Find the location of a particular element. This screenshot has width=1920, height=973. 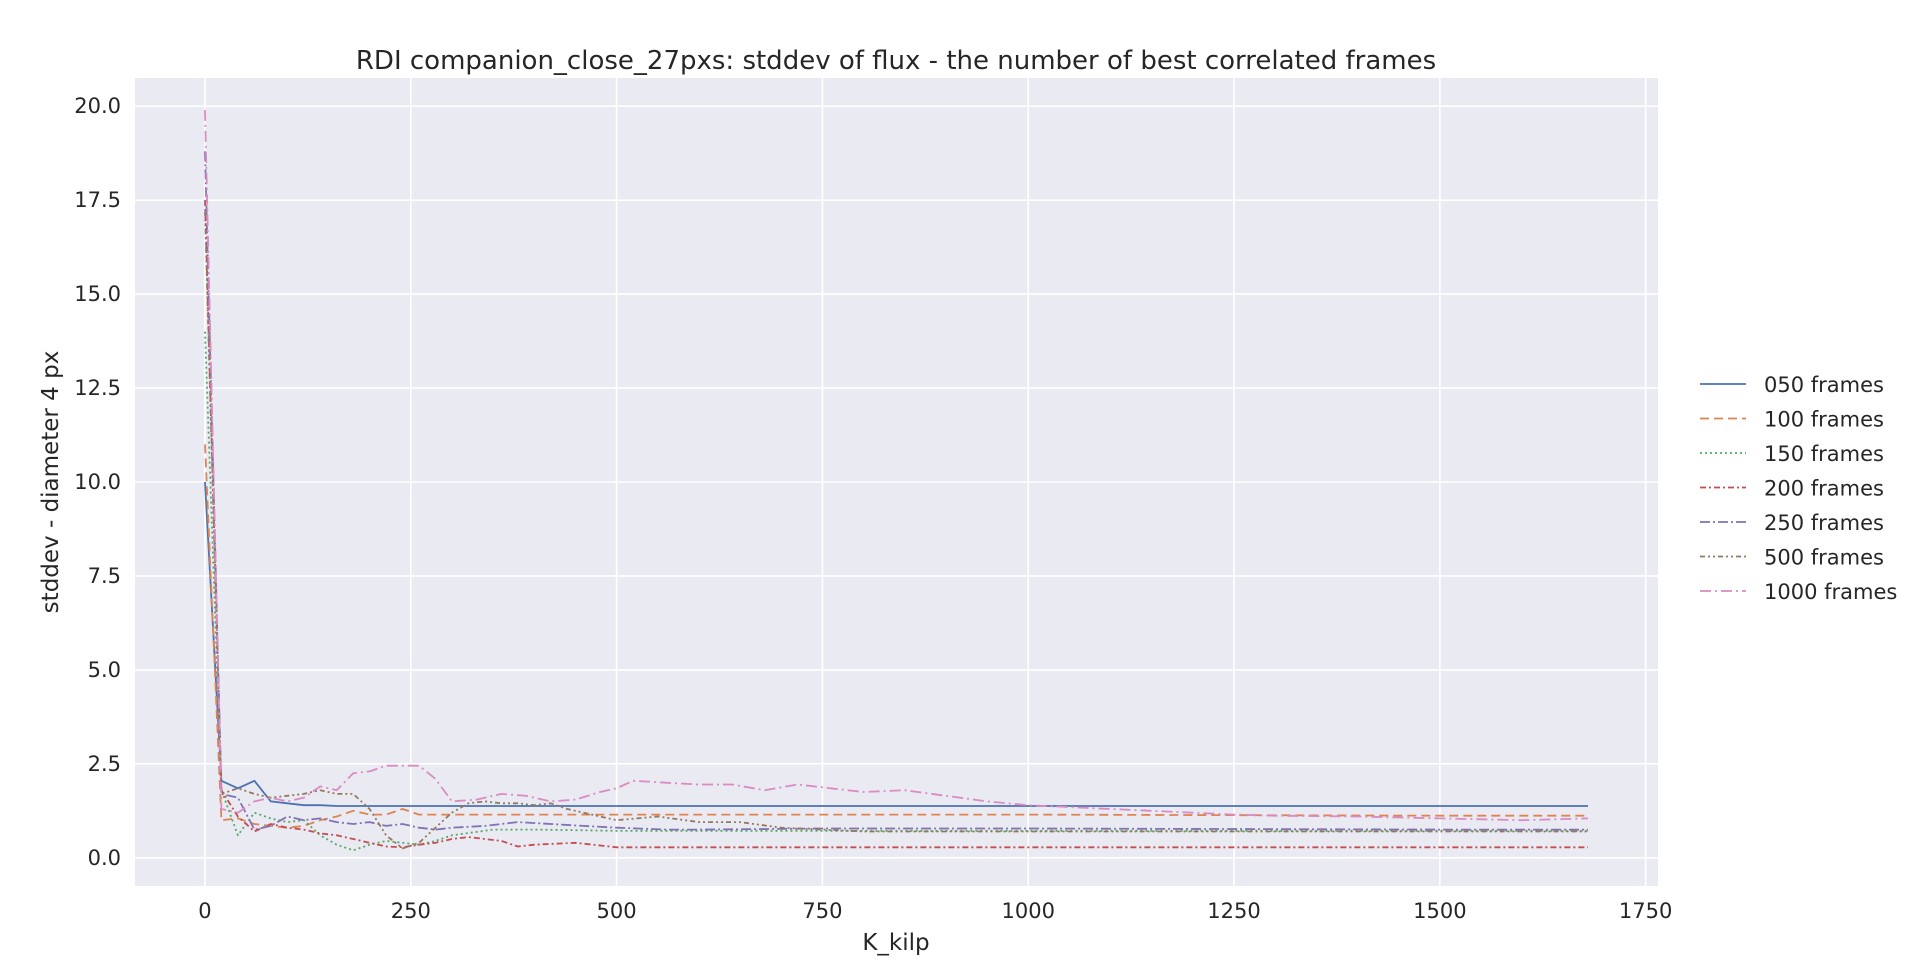

x-tick-label: 0 is located at coordinates (204, 911).